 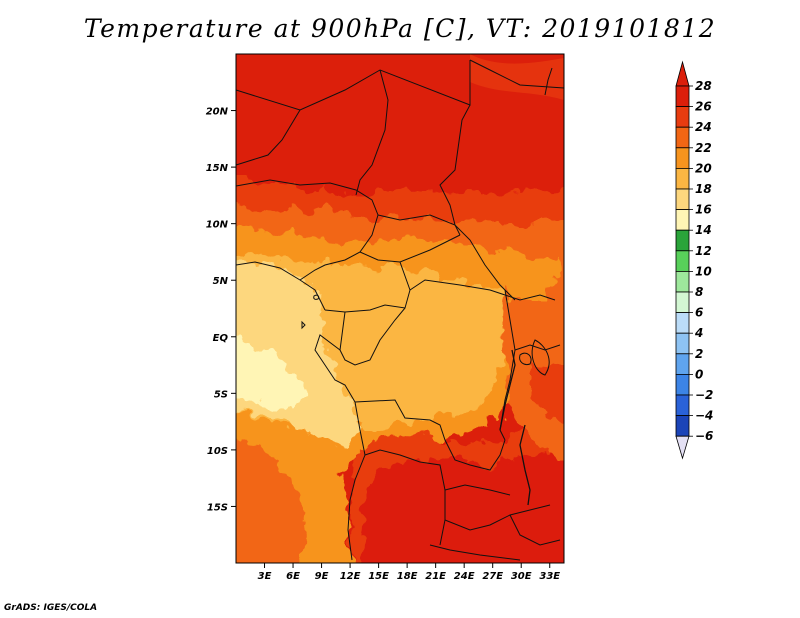 I want to click on y-tick-label: 10N, so click(x=217, y=225).